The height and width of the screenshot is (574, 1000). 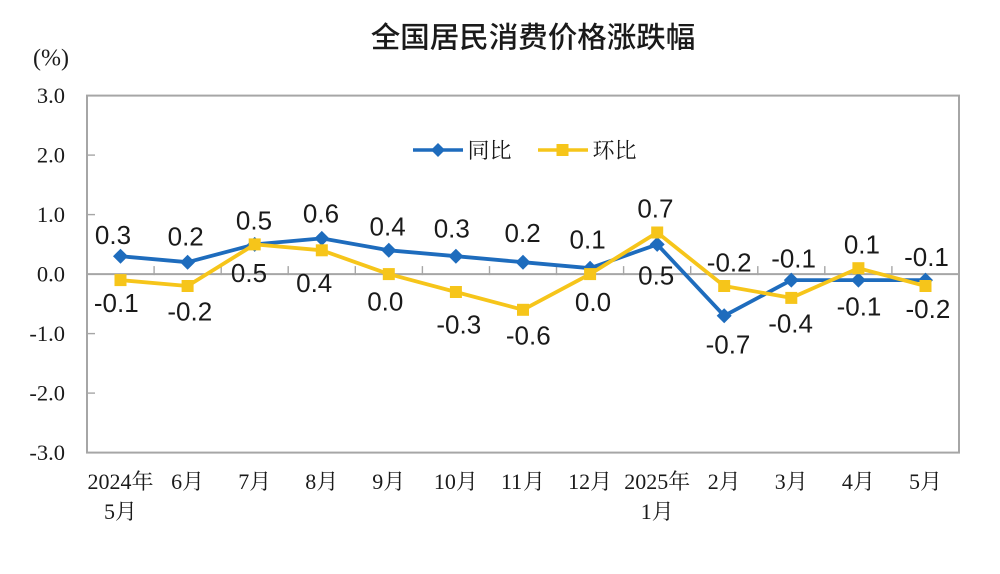 What do you see at coordinates (728, 345) in the screenshot?
I see `svg-text: -0.7` at bounding box center [728, 345].